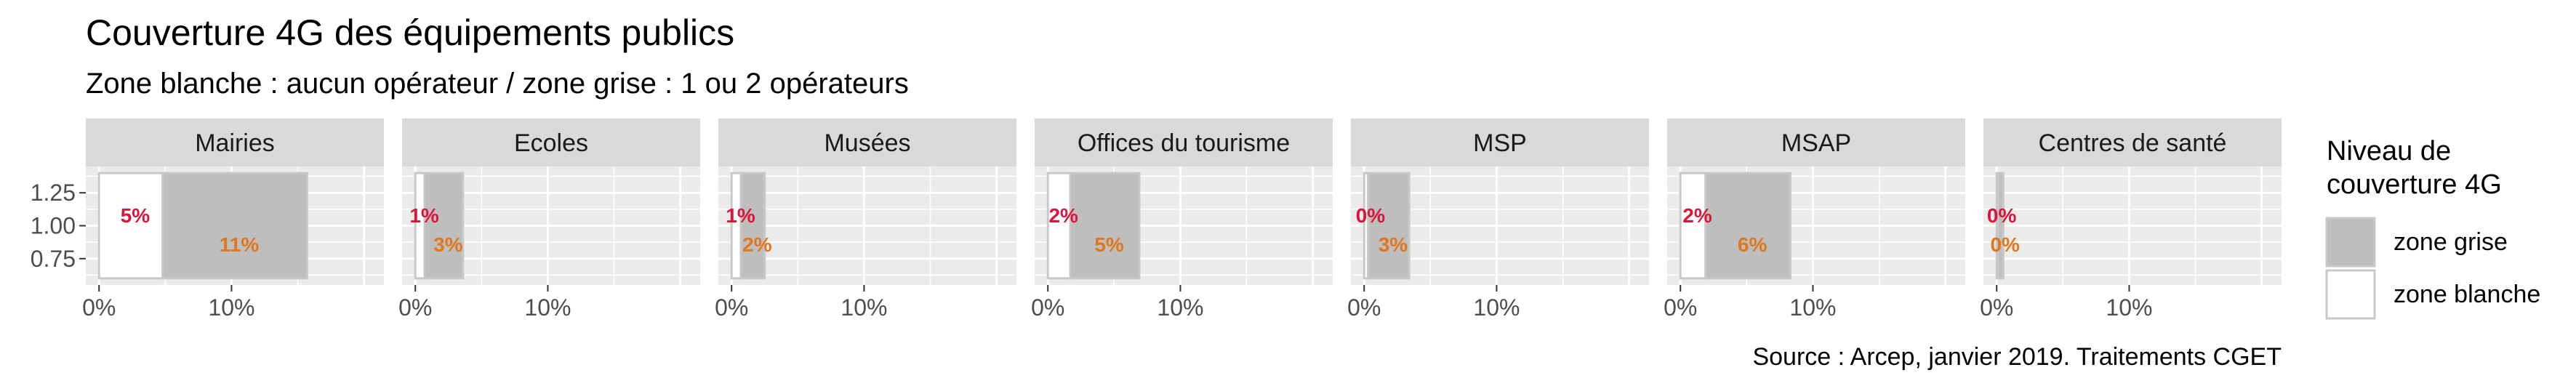 This screenshot has height=386, width=2576. I want to click on y-tick-label: 1.25, so click(54, 193).